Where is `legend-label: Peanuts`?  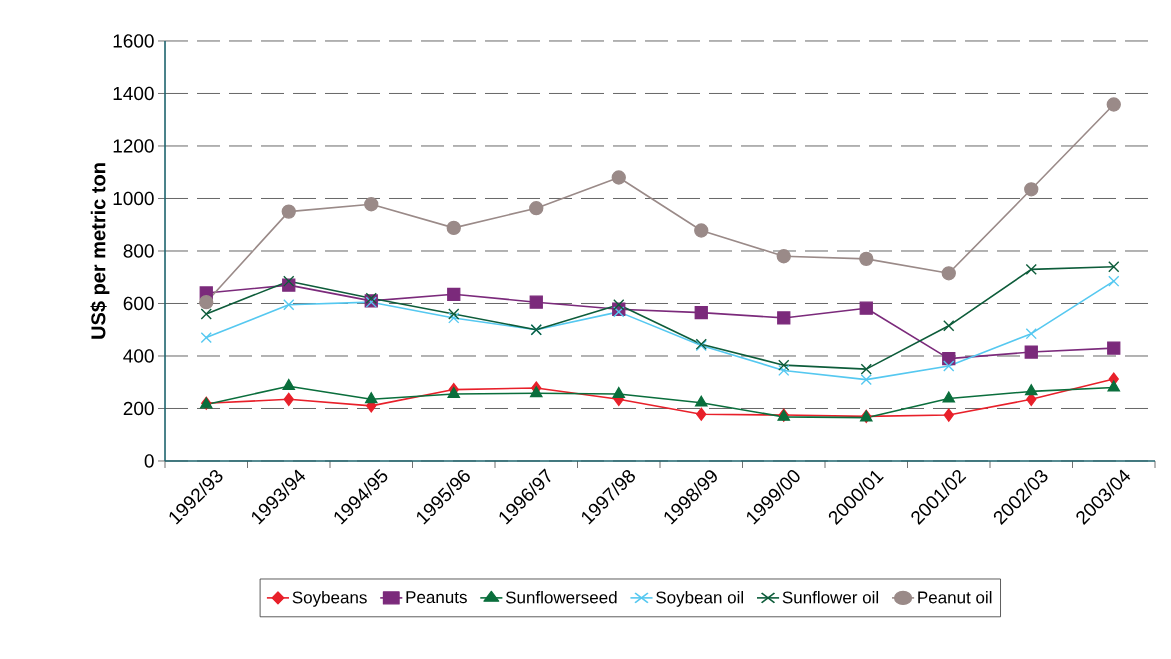
legend-label: Peanuts is located at coordinates (436, 597).